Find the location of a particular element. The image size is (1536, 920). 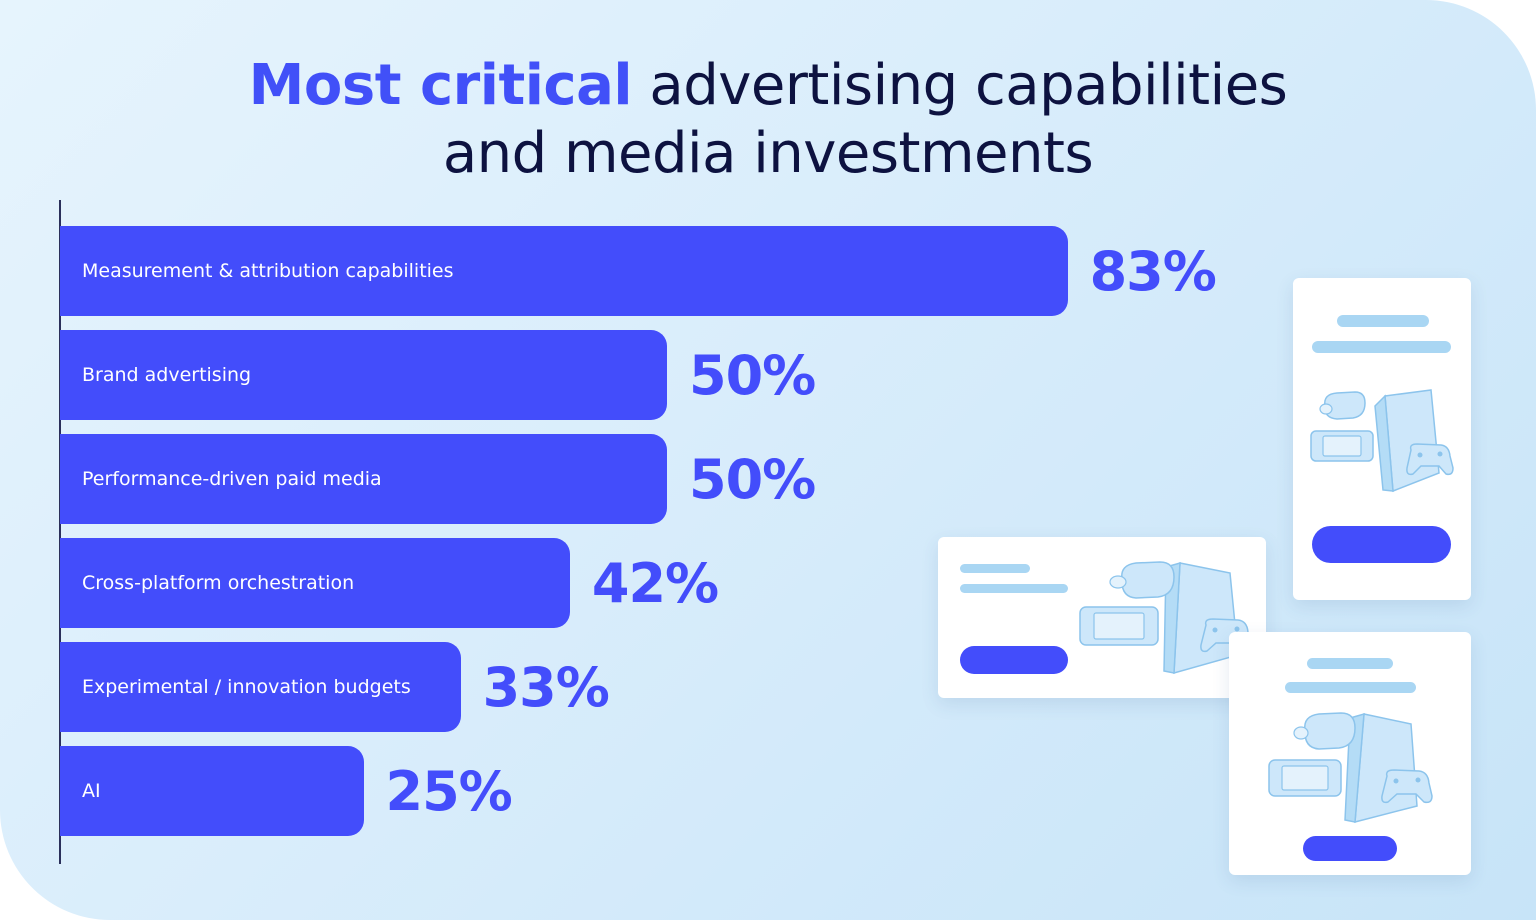

value-label-performance-paid-media: 50% is located at coordinates (752, 479).